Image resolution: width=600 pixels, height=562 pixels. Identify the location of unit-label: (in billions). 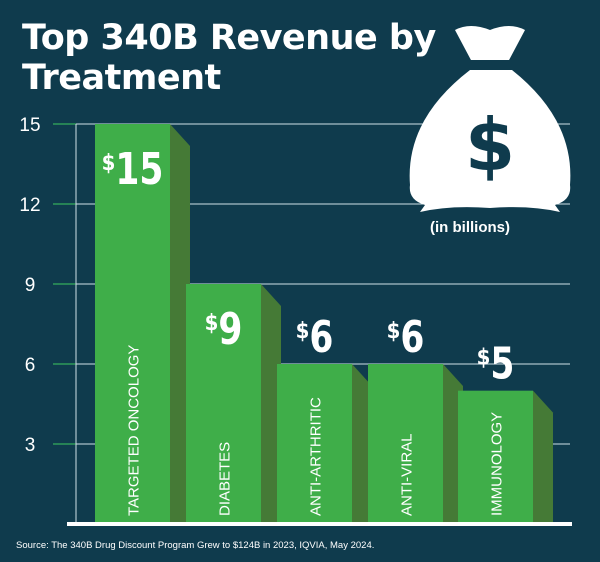
(470, 227).